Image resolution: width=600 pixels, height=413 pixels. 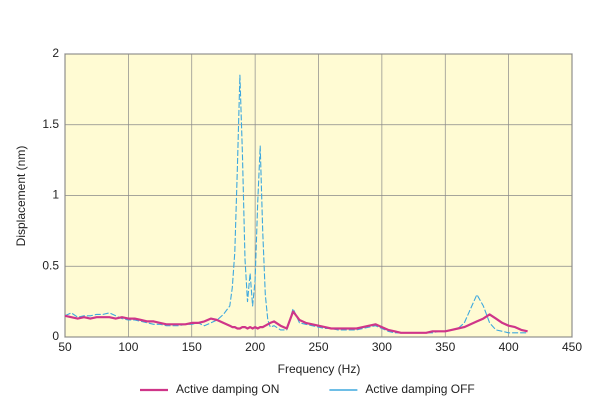 What do you see at coordinates (50, 265) in the screenshot?
I see `y-tick-label: 0.5` at bounding box center [50, 265].